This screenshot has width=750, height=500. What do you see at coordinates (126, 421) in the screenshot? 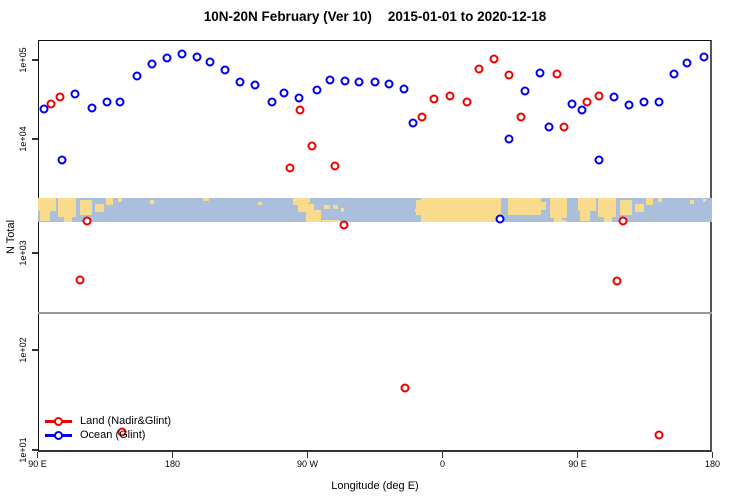
I see `legend-label-land: Land (Nadir&Glint)` at bounding box center [126, 421].